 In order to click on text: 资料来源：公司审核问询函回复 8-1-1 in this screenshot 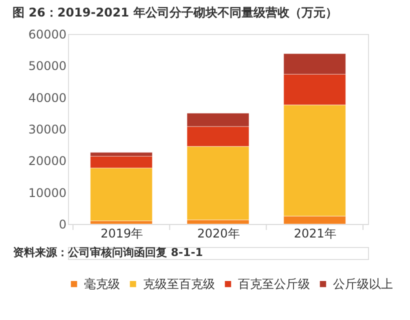, I will do `click(108, 252)`.